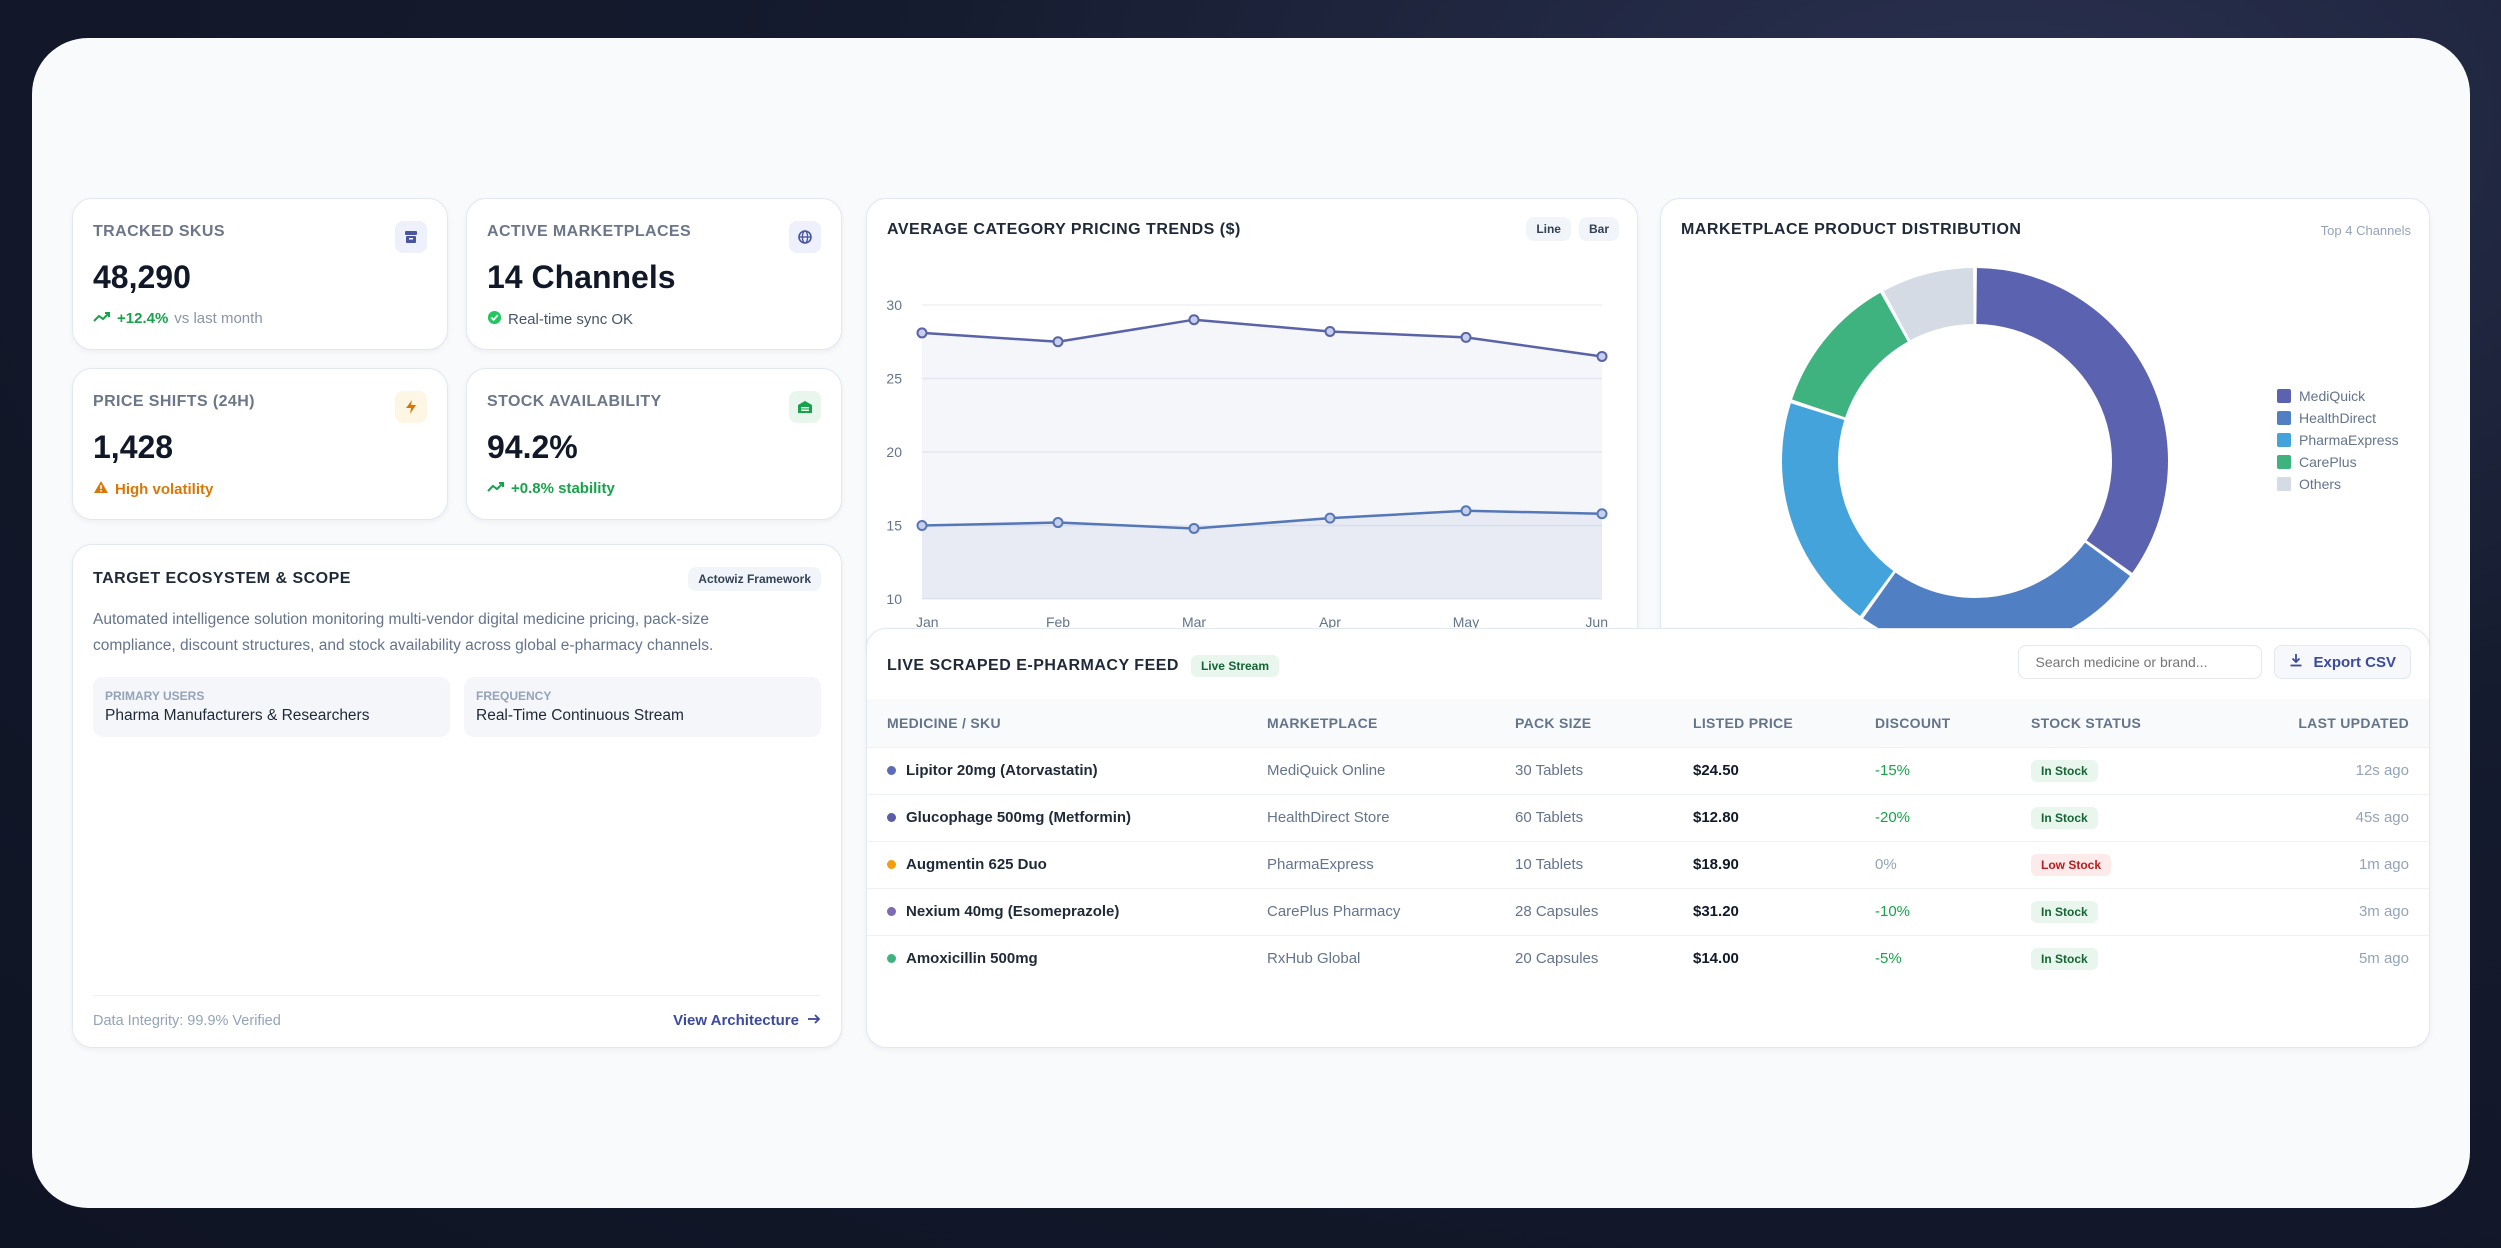 Image resolution: width=2501 pixels, height=1248 pixels. What do you see at coordinates (1058, 622) in the screenshot?
I see `x-tick-label: Feb` at bounding box center [1058, 622].